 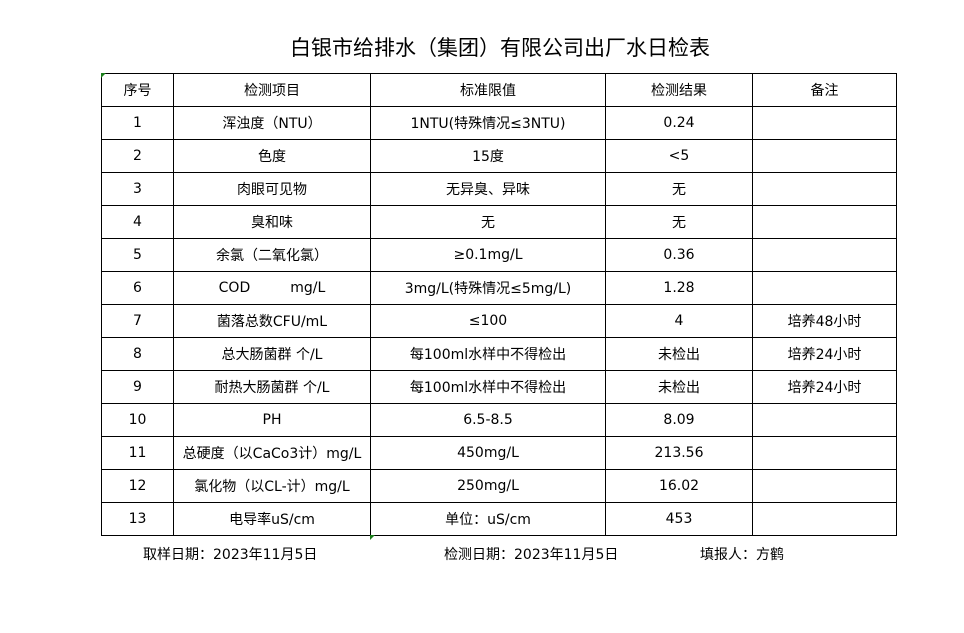 I want to click on table-cell: 培养48小时, so click(x=824, y=321).